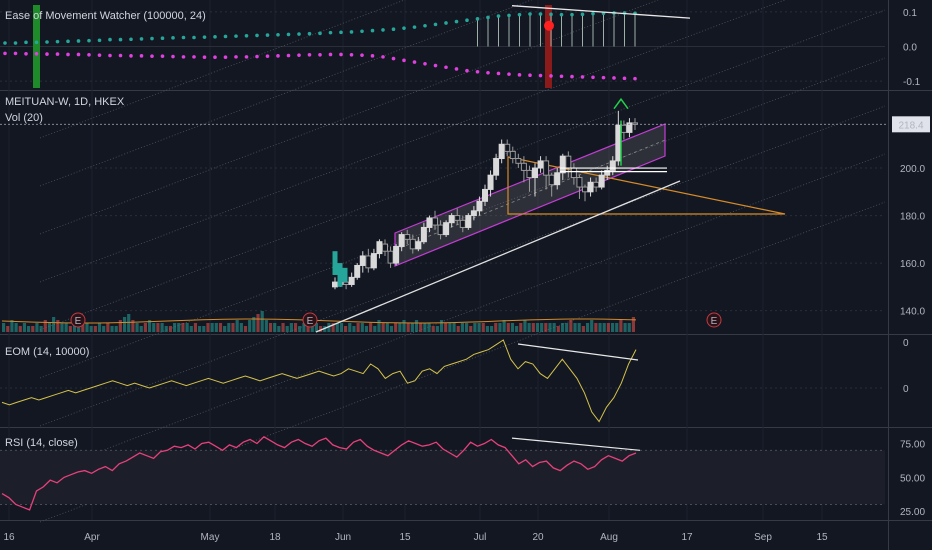 This screenshot has height=550, width=932. What do you see at coordinates (320, 381) in the screenshot?
I see `eom-pane` at bounding box center [320, 381].